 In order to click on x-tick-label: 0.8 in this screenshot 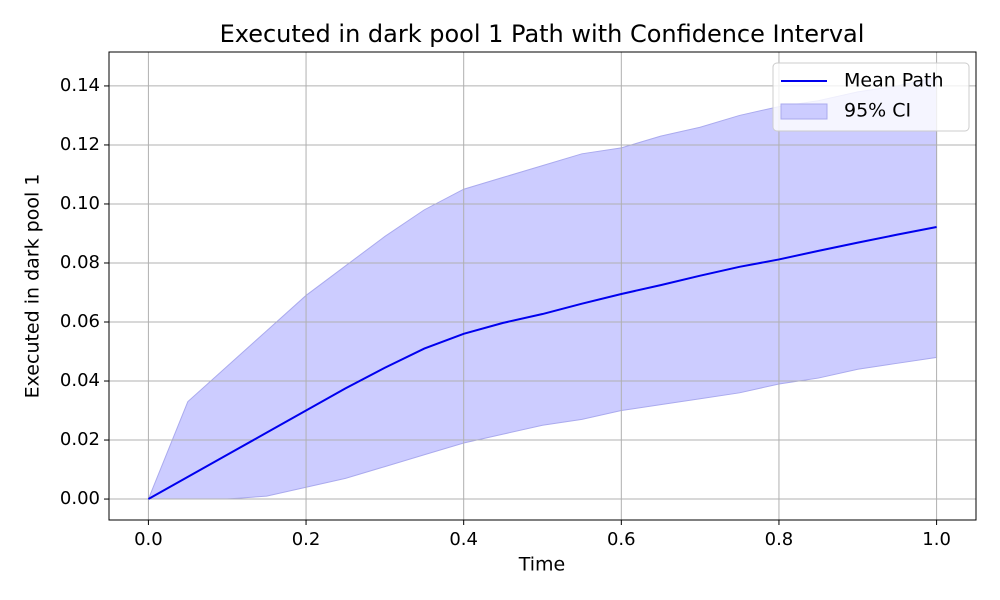, I will do `click(779, 539)`.